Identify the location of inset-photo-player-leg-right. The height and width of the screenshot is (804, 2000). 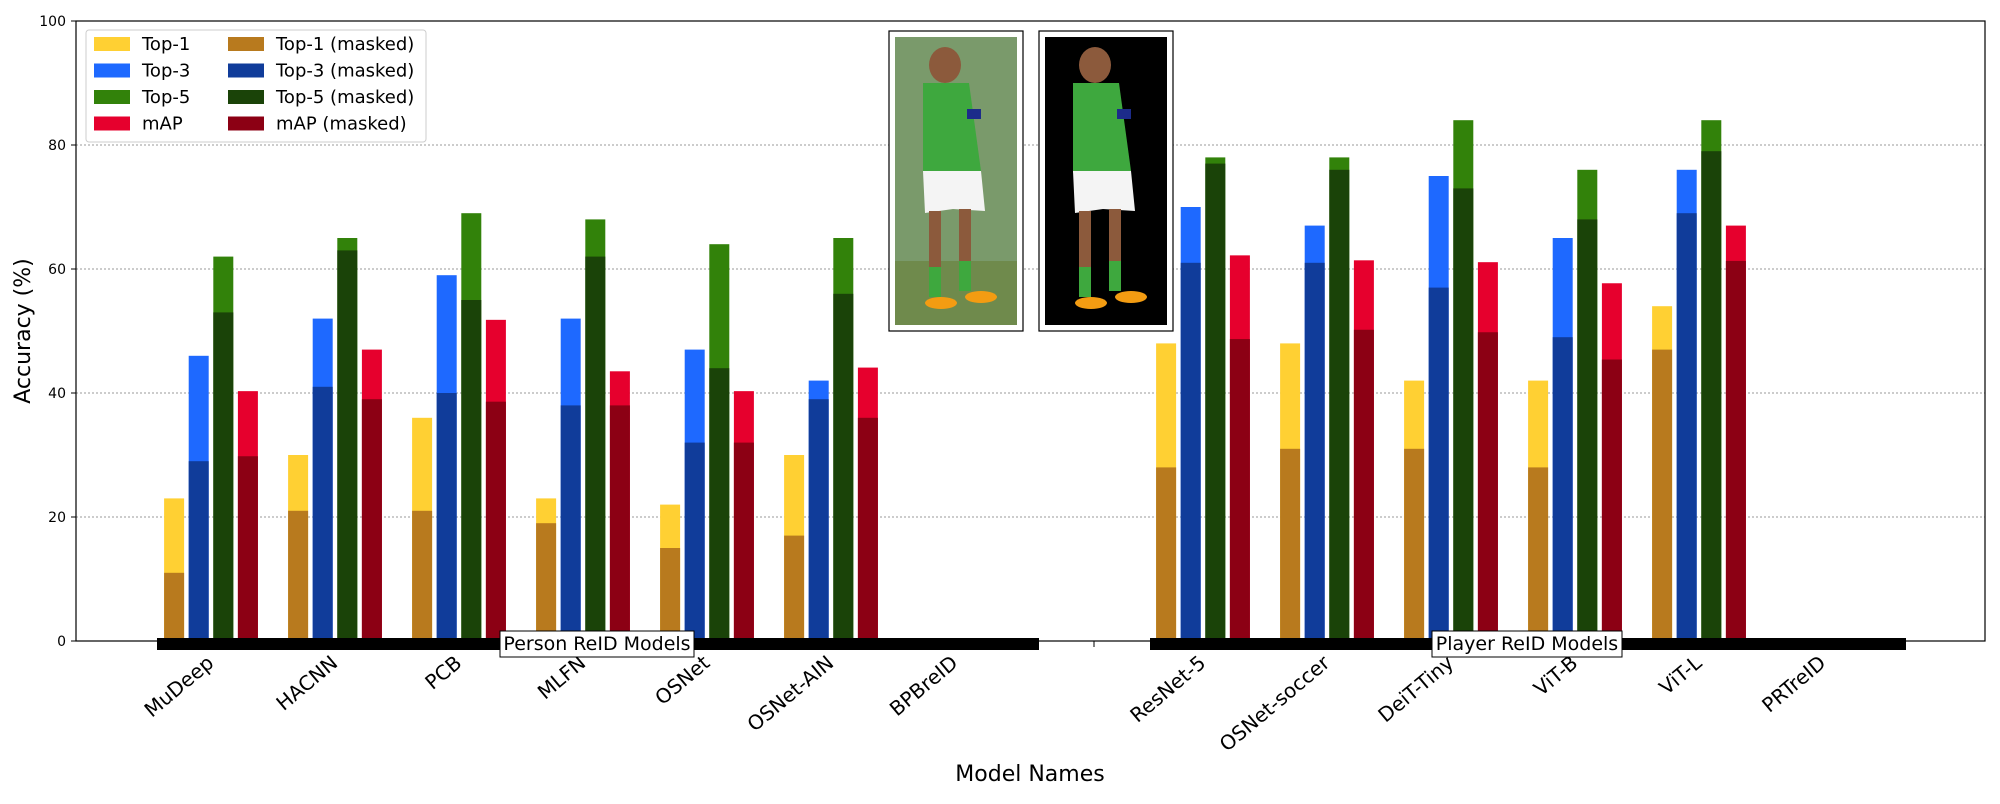
(965, 241).